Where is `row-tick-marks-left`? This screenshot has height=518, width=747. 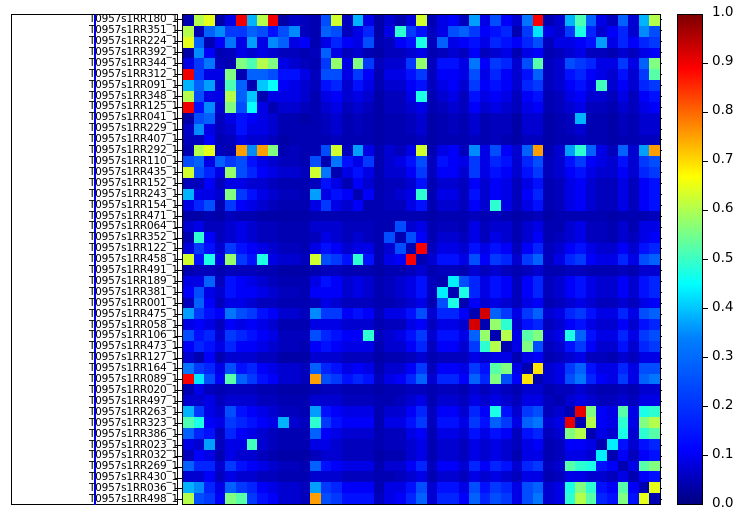 row-tick-marks-left is located at coordinates (178, 259).